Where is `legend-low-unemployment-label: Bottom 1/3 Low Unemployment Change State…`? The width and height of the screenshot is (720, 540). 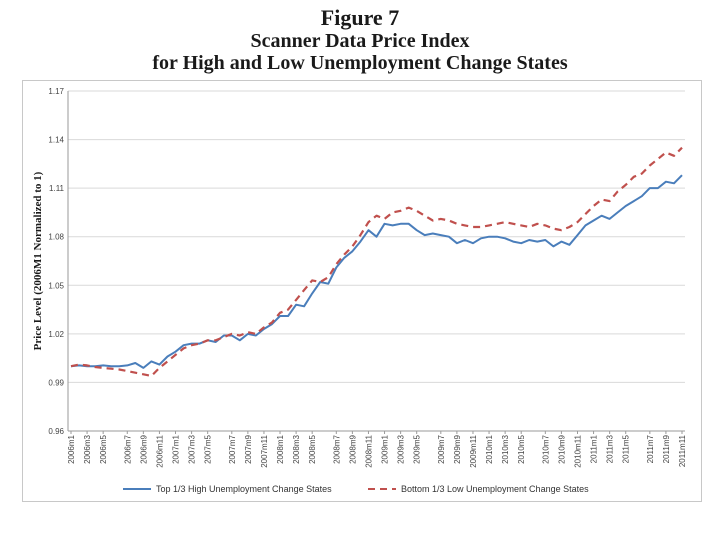
legend-low-unemployment-label: Bottom 1/3 Low Unemployment Change State… is located at coordinates (495, 489).